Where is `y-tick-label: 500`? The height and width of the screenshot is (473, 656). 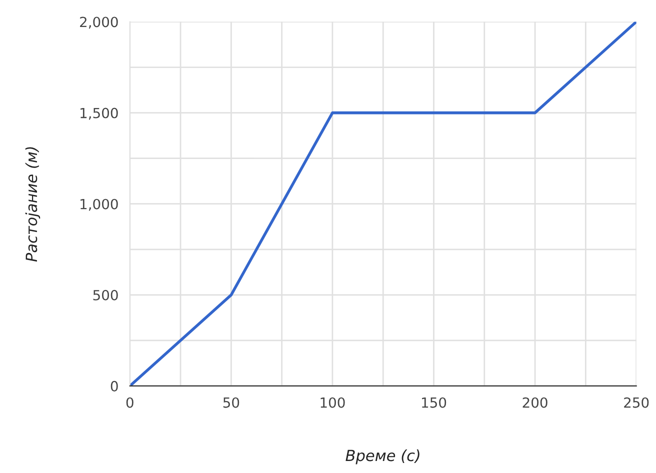 y-tick-label: 500 is located at coordinates (105, 295).